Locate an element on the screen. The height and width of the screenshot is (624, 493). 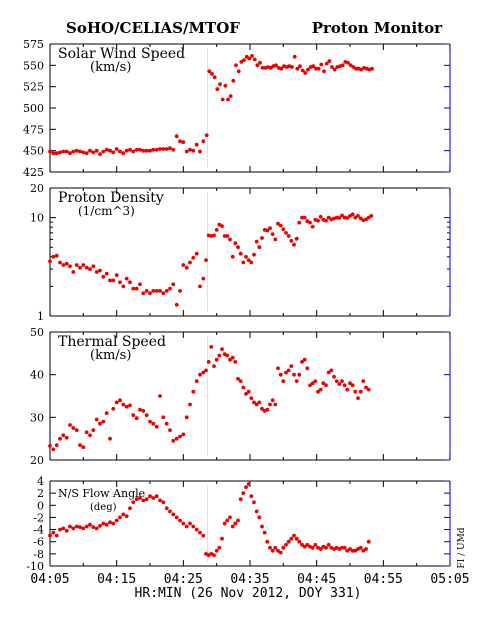
x-tick-label: 04:55 is located at coordinates (383, 579).